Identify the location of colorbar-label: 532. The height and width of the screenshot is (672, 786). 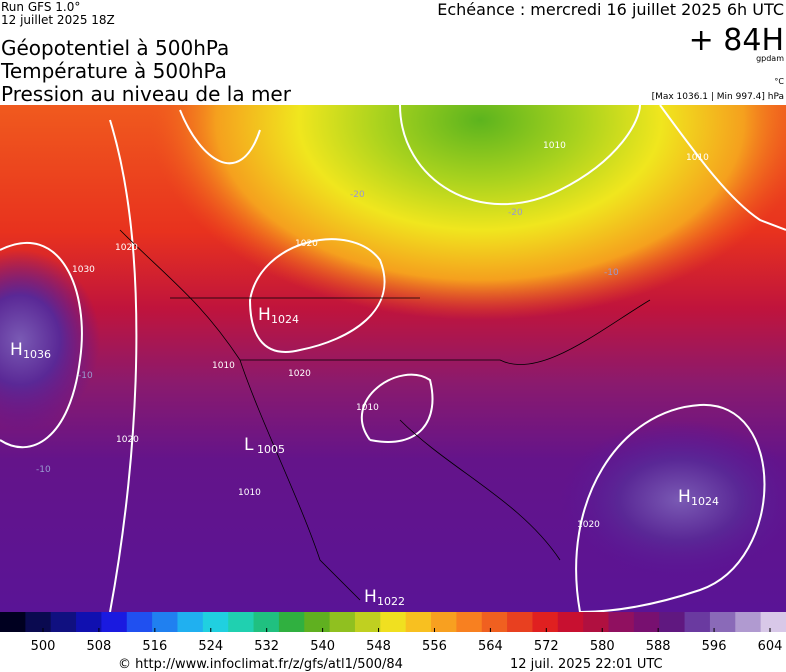
(266, 646).